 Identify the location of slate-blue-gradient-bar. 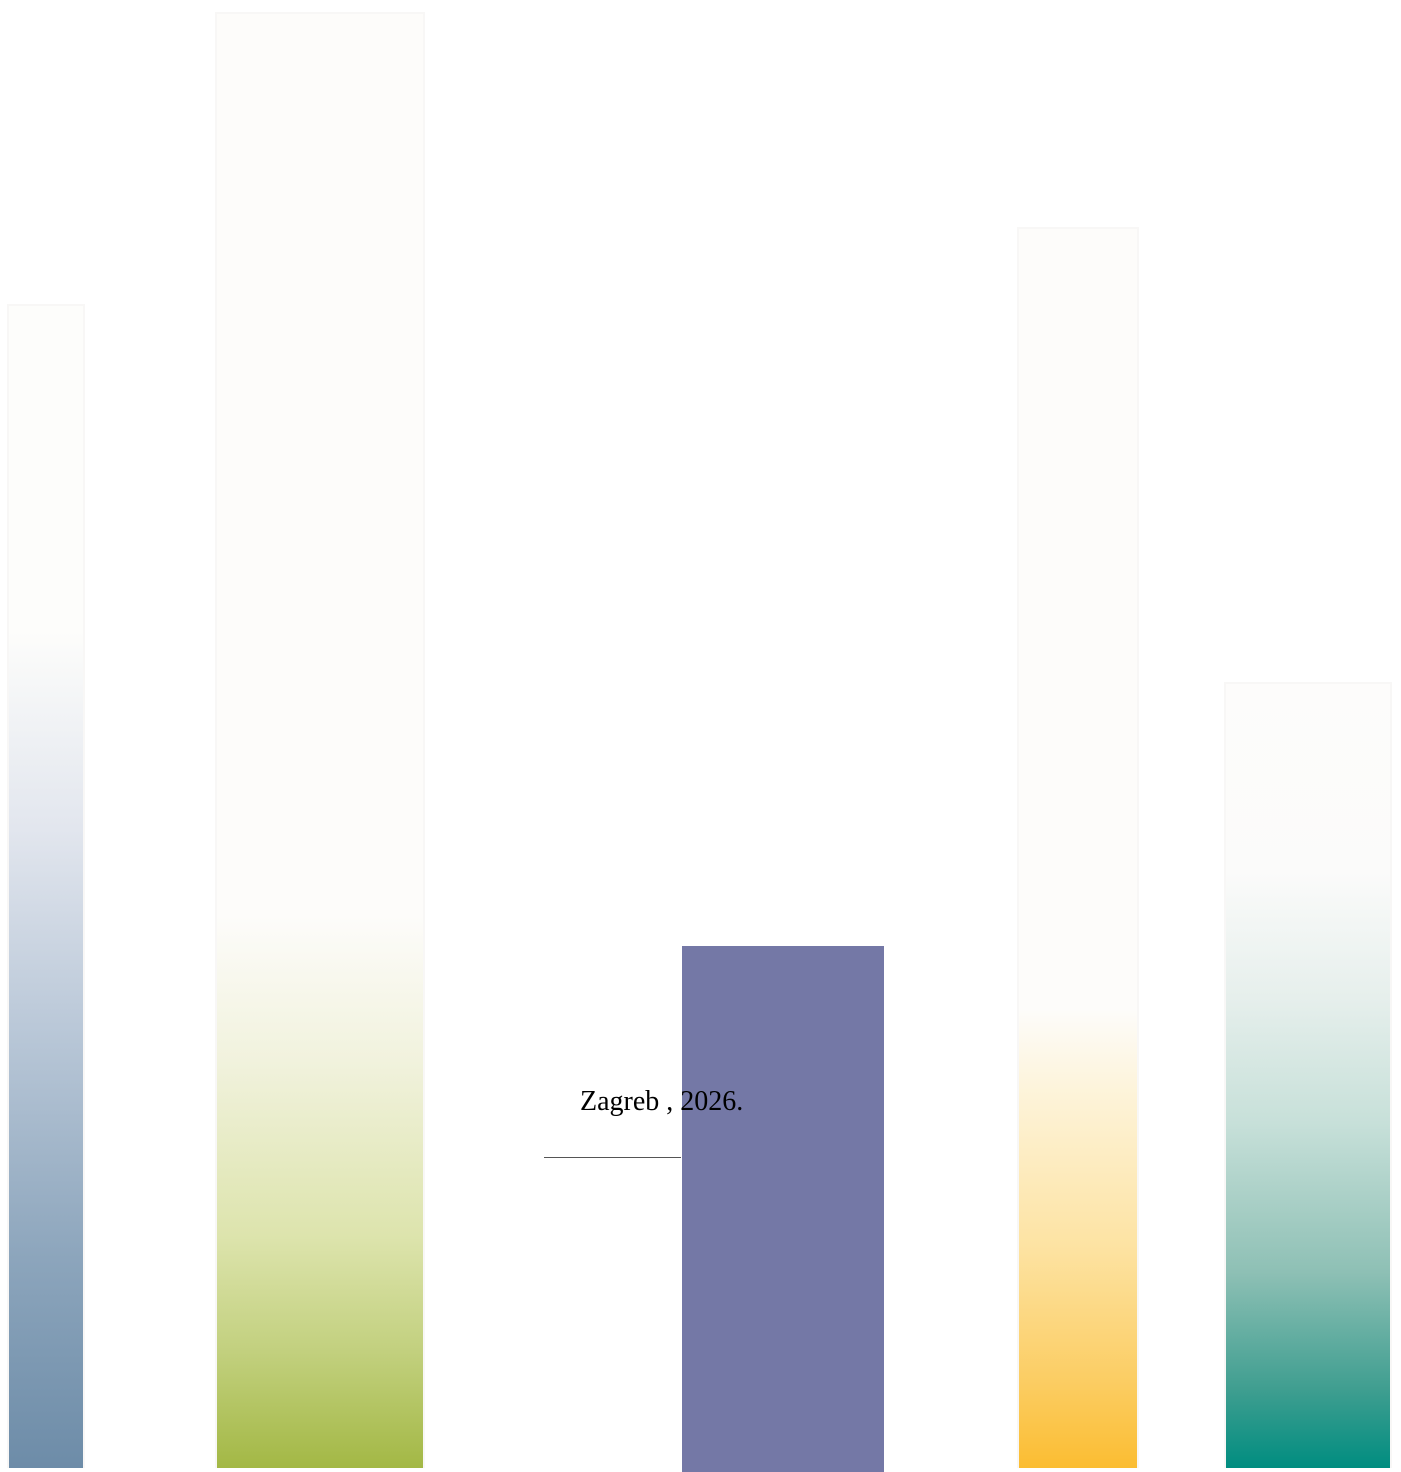
(46, 886).